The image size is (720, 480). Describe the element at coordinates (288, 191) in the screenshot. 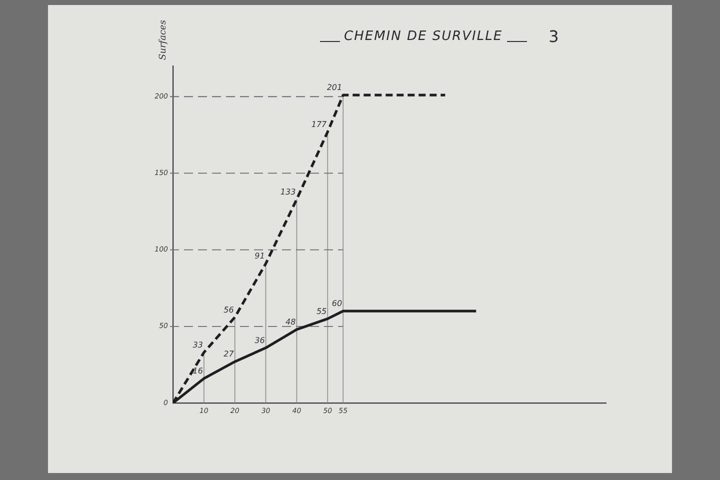

I see `data-label: 133` at that location.